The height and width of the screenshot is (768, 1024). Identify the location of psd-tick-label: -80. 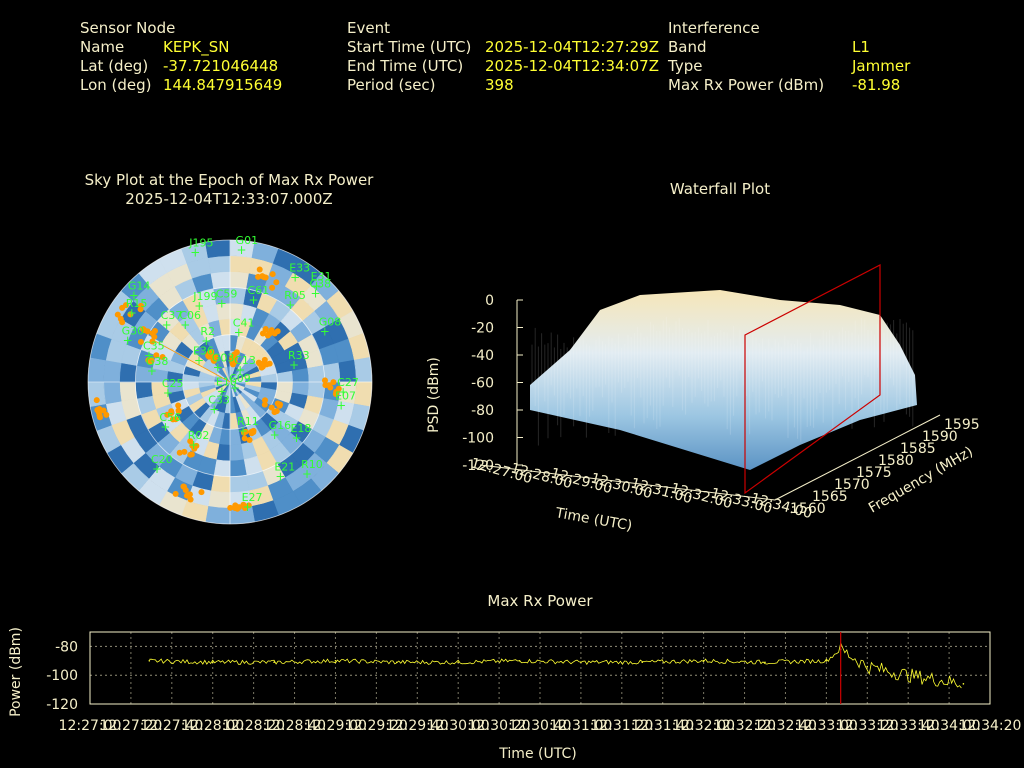
(482, 411).